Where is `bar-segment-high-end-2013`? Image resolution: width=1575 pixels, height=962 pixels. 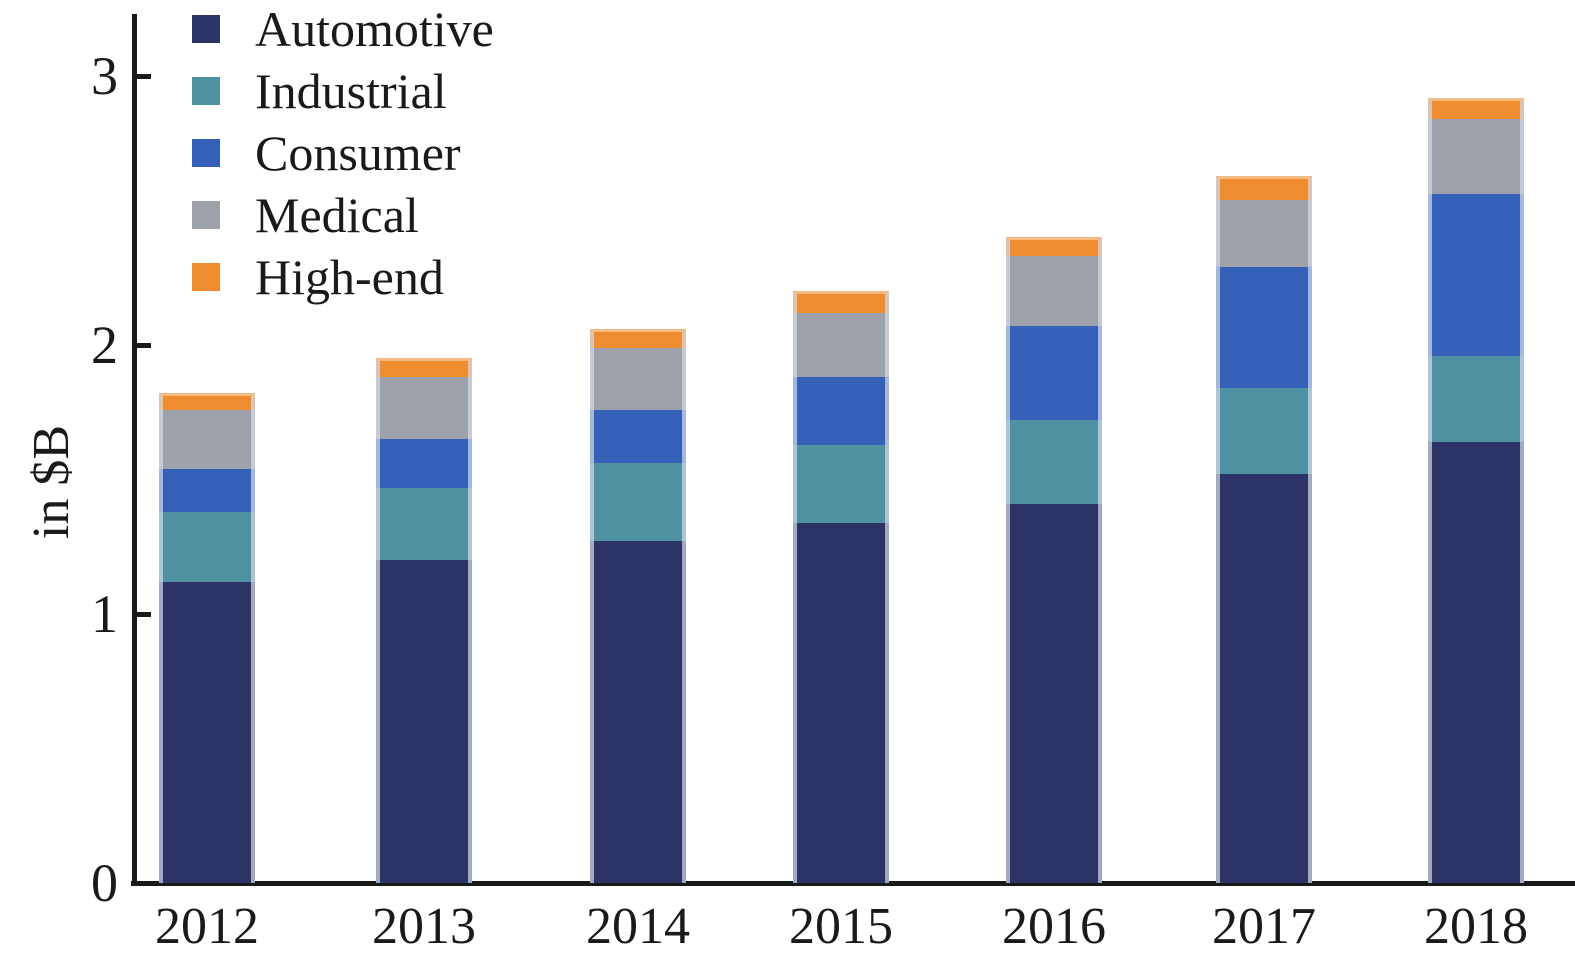
bar-segment-high-end-2013 is located at coordinates (424, 368).